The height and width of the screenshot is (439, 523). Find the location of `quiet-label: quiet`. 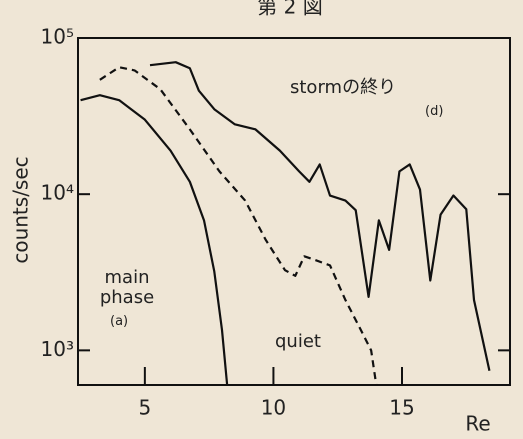

quiet-label: quiet is located at coordinates (298, 341).